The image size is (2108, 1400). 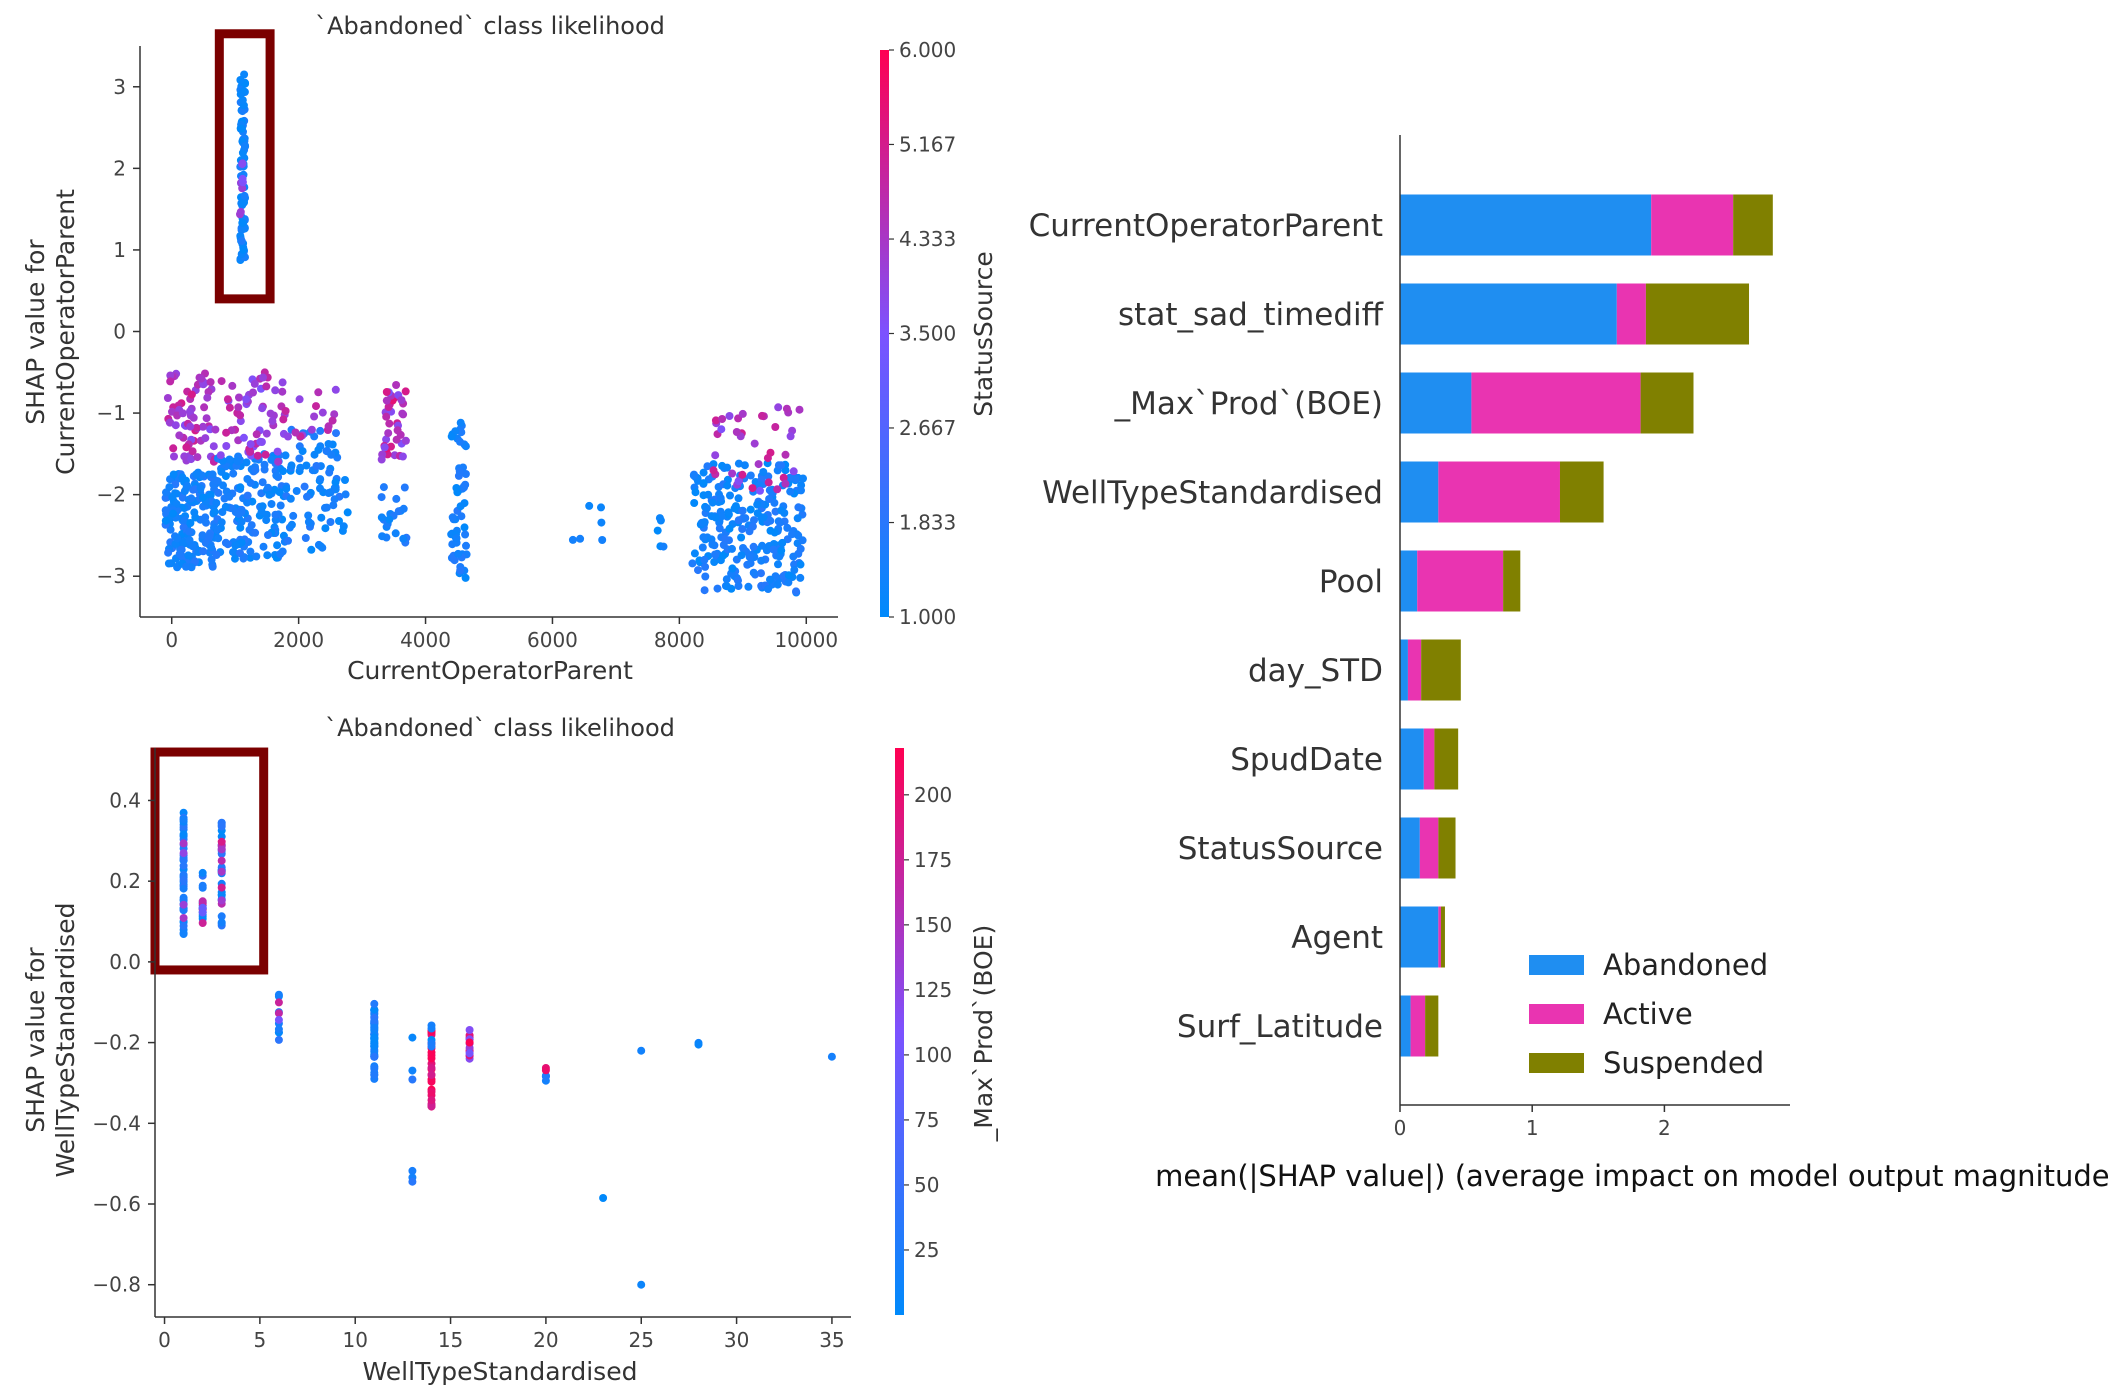 What do you see at coordinates (927, 617) in the screenshot?
I see `colorbar-tick-label: 1.000` at bounding box center [927, 617].